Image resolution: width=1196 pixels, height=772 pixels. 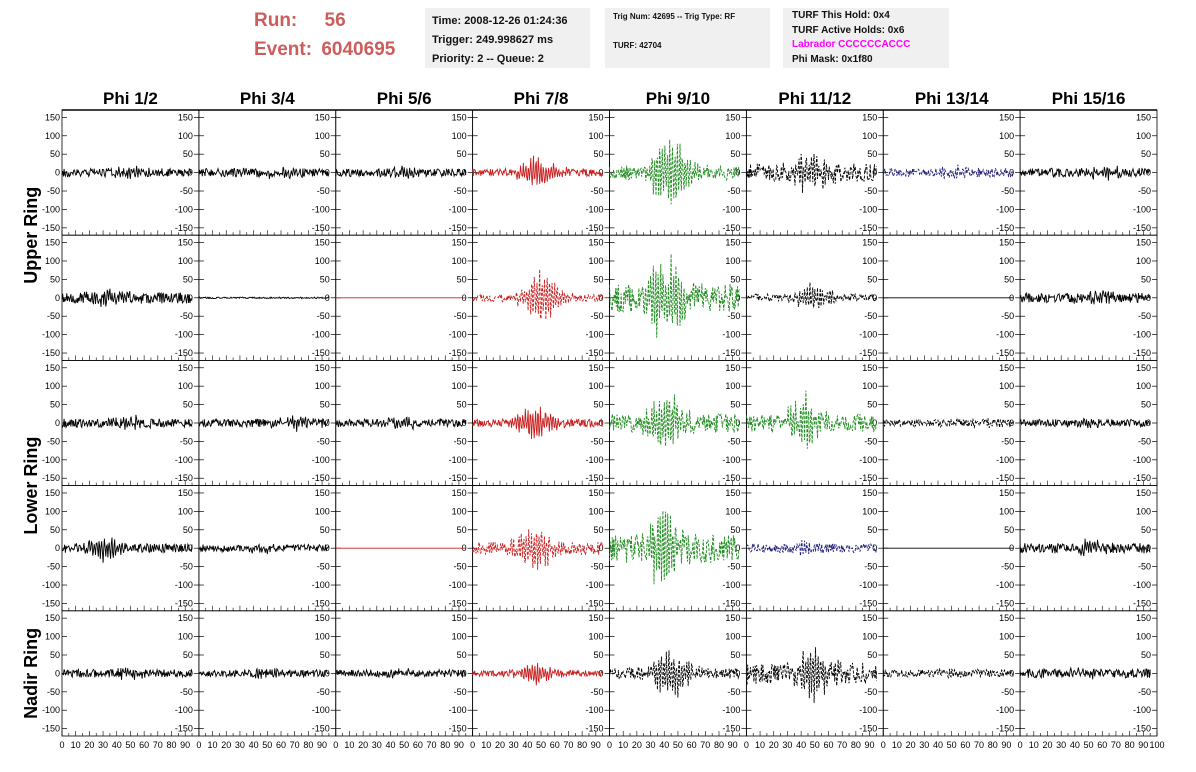 I want to click on y-tick-label-r1c4-6: 150, so click(x=732, y=243).